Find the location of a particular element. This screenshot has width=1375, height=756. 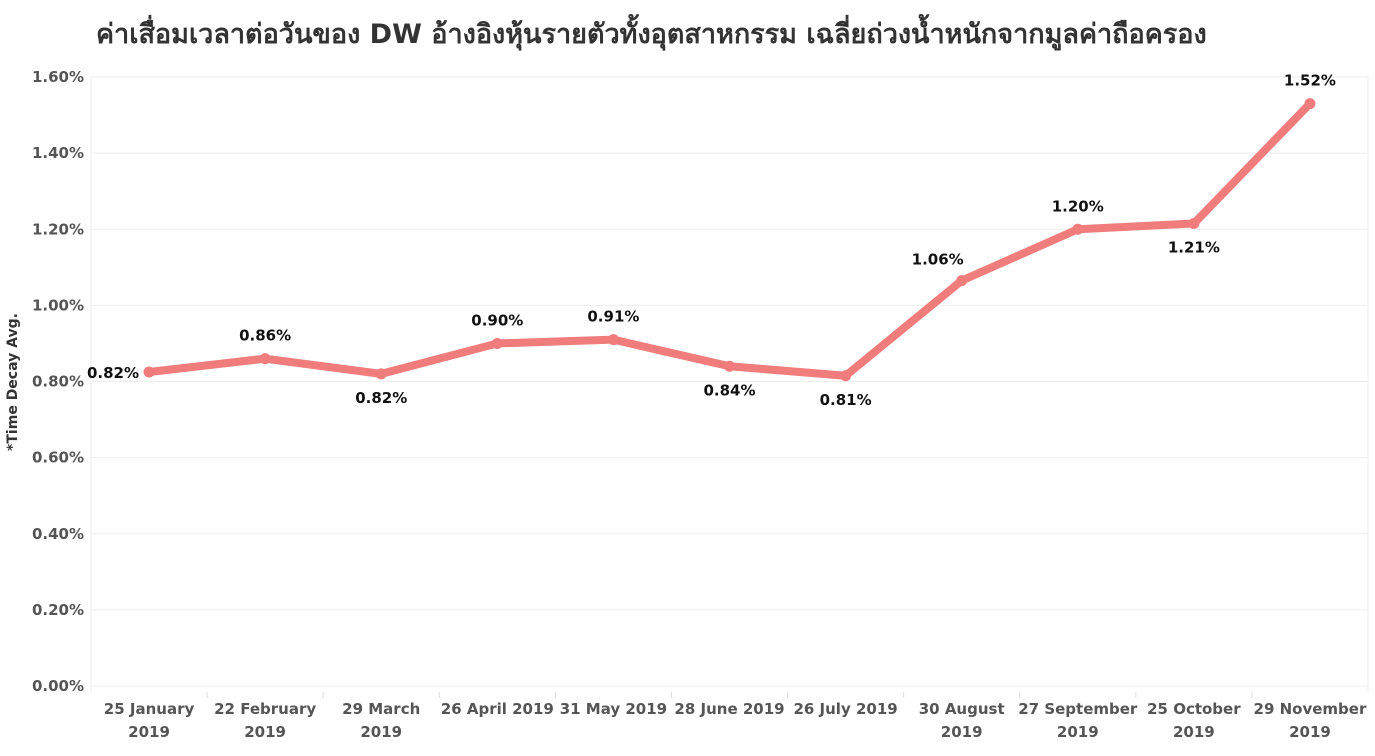

x-tick-label: 22 February 2019 is located at coordinates (265, 720).